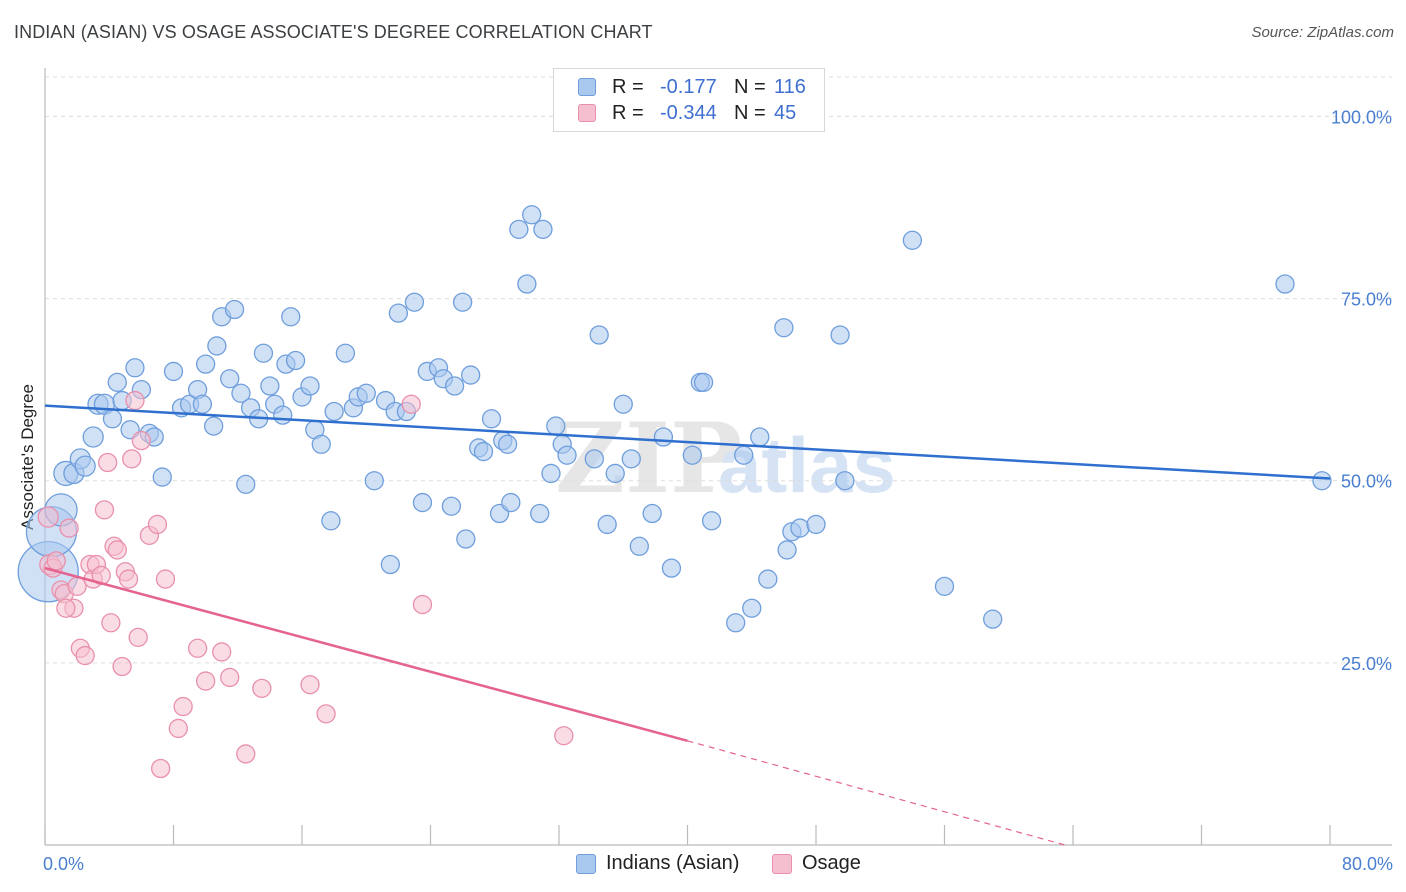 The width and height of the screenshot is (1406, 892). What do you see at coordinates (628, 86) in the screenshot?
I see `legend-r-label: R =` at bounding box center [628, 86].